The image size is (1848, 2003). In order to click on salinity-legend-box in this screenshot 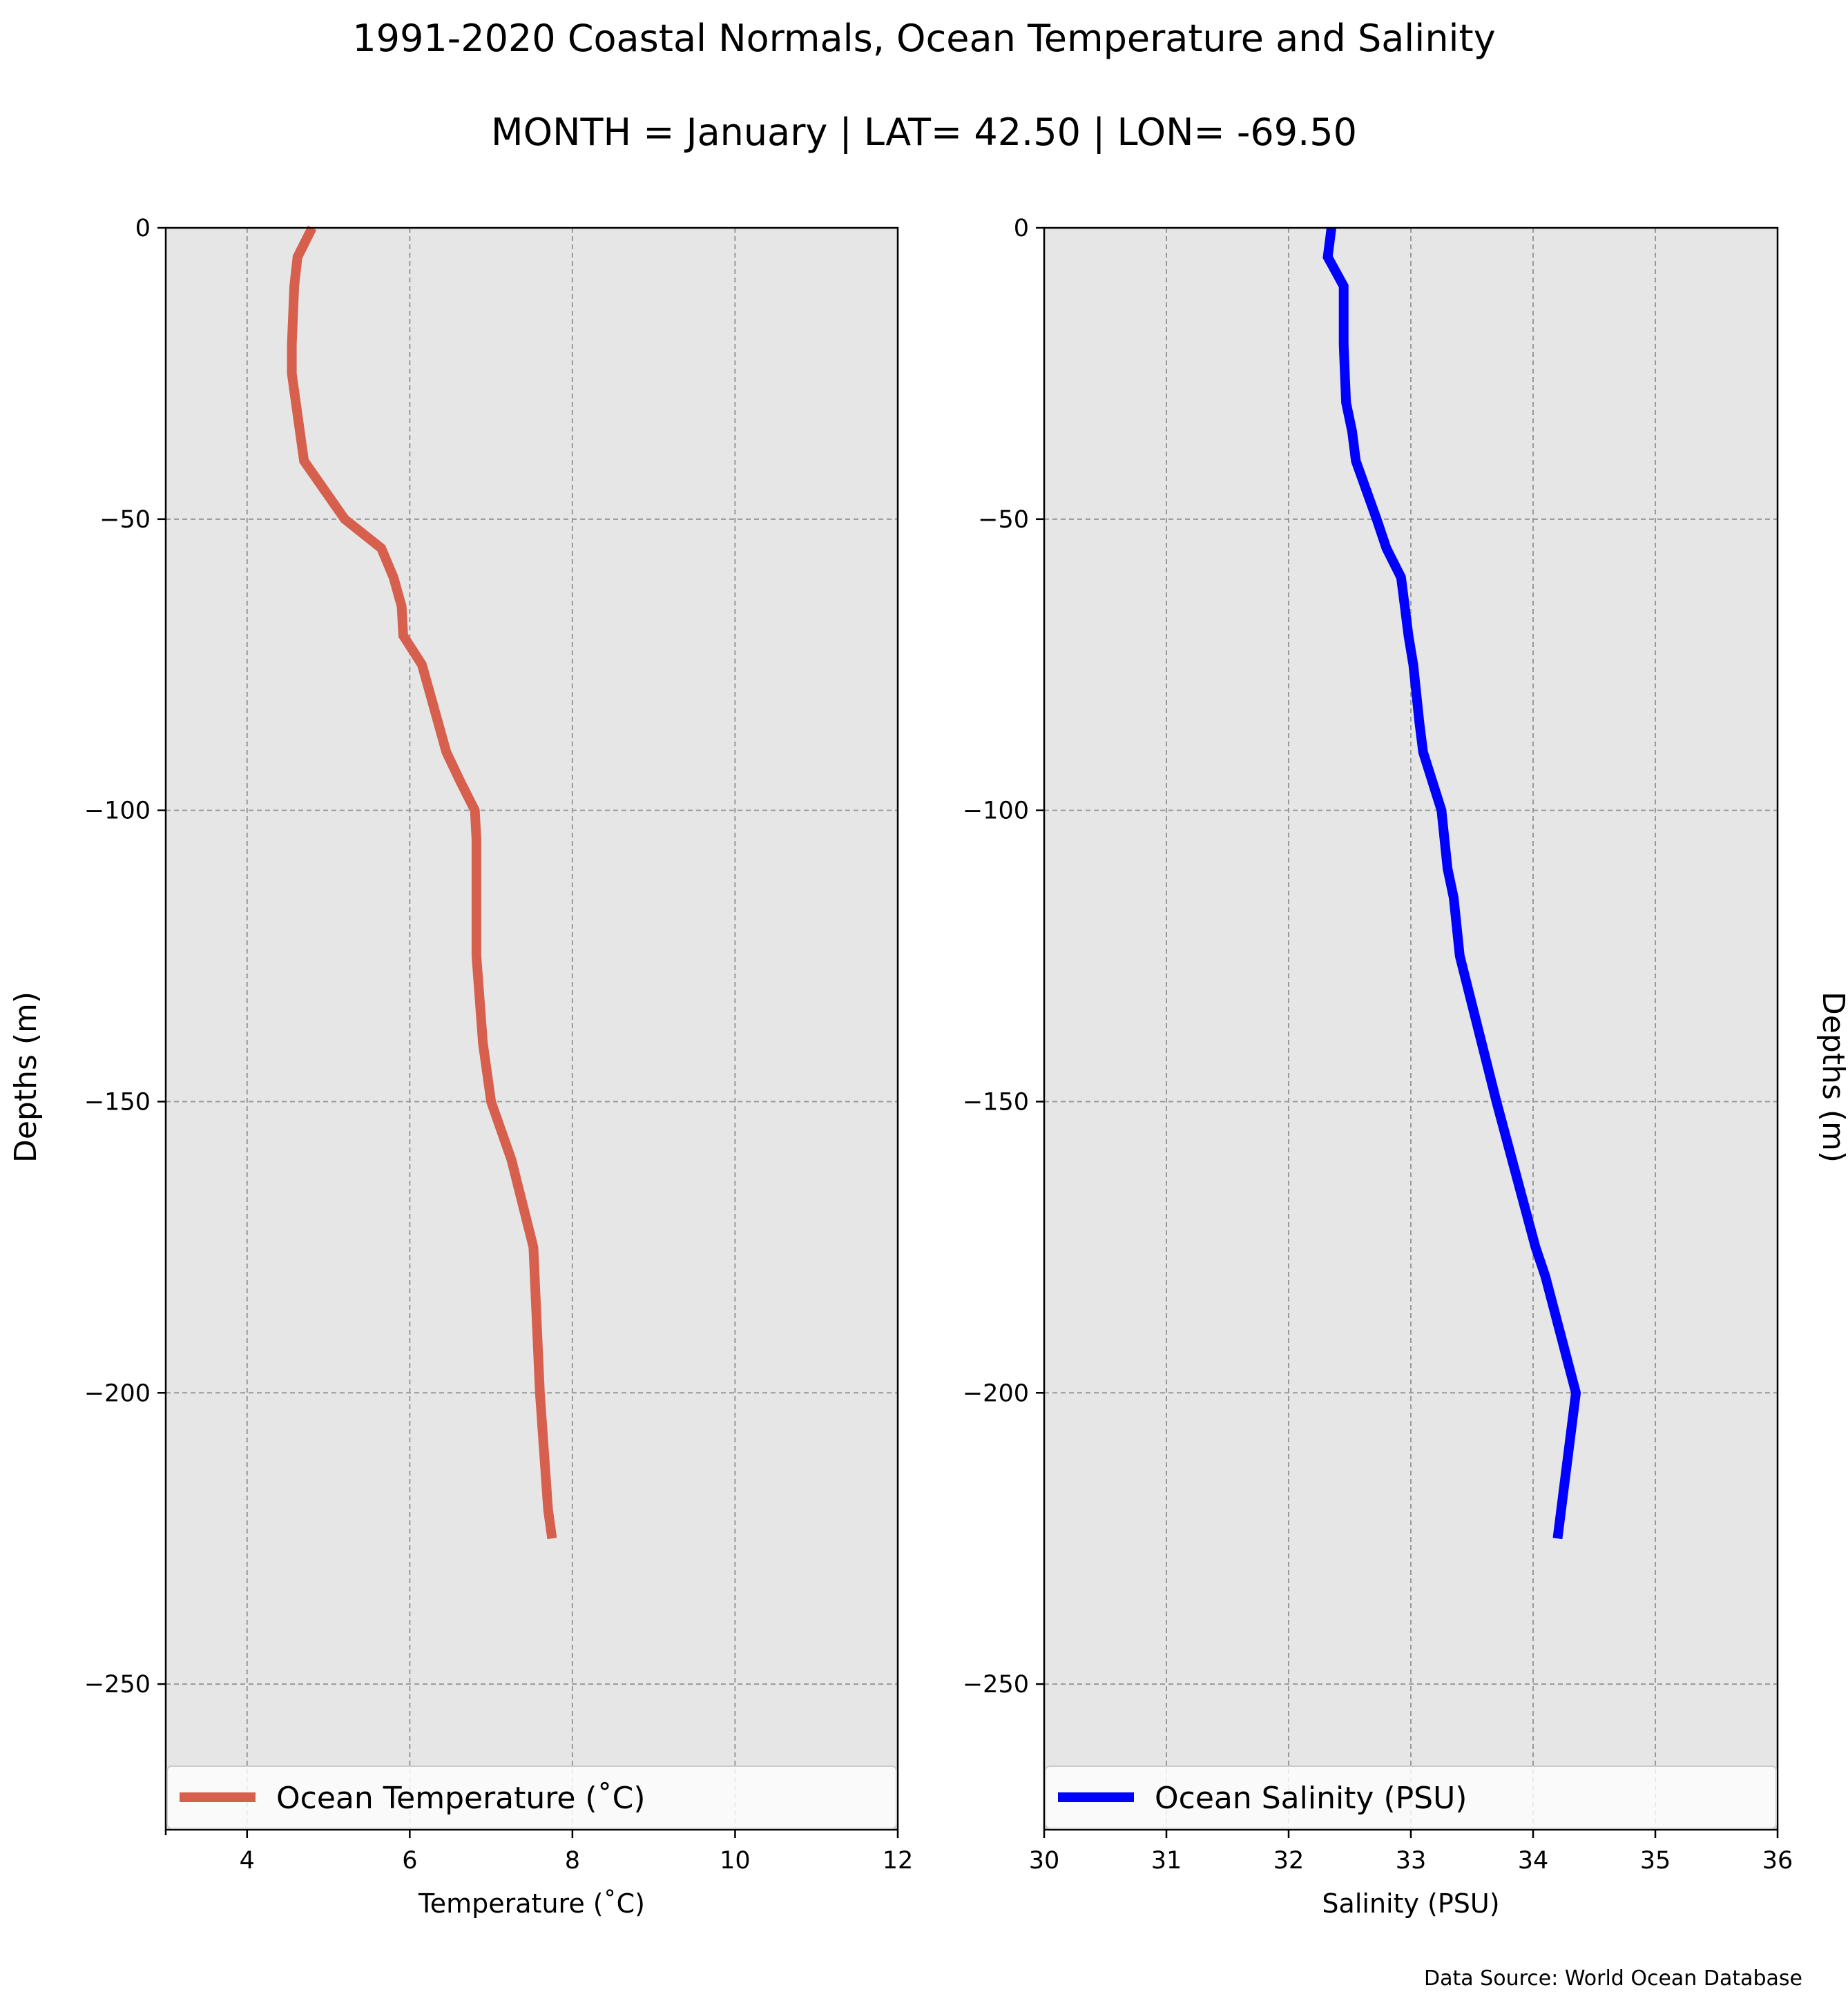, I will do `click(1411, 1797)`.